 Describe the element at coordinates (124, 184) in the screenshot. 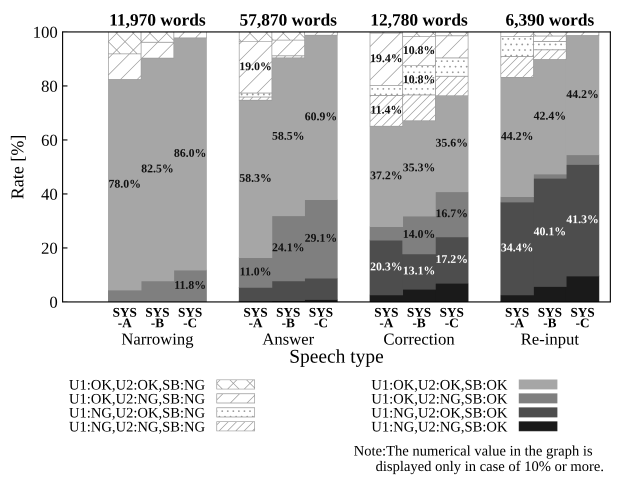

I see `data-label: 78.0%` at that location.